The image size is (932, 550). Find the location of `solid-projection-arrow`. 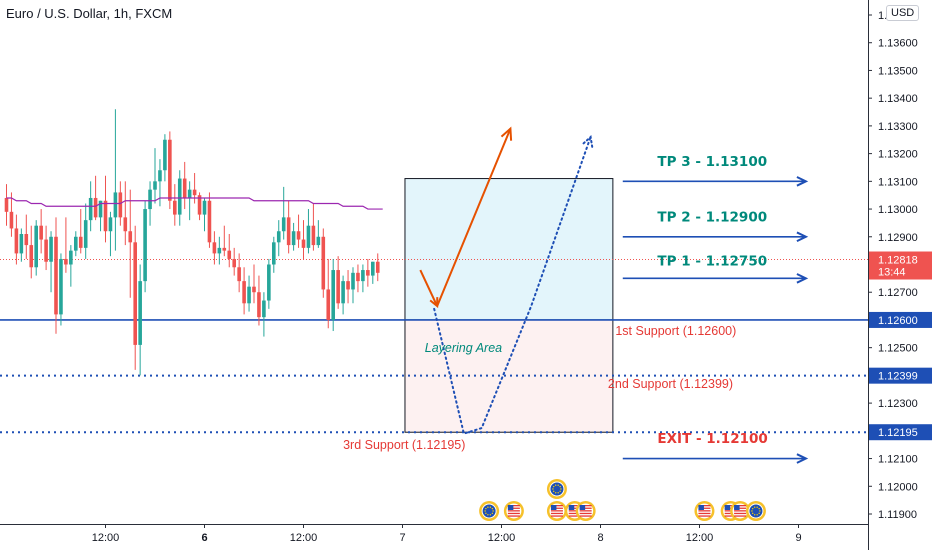

solid-projection-arrow is located at coordinates (466, 217).